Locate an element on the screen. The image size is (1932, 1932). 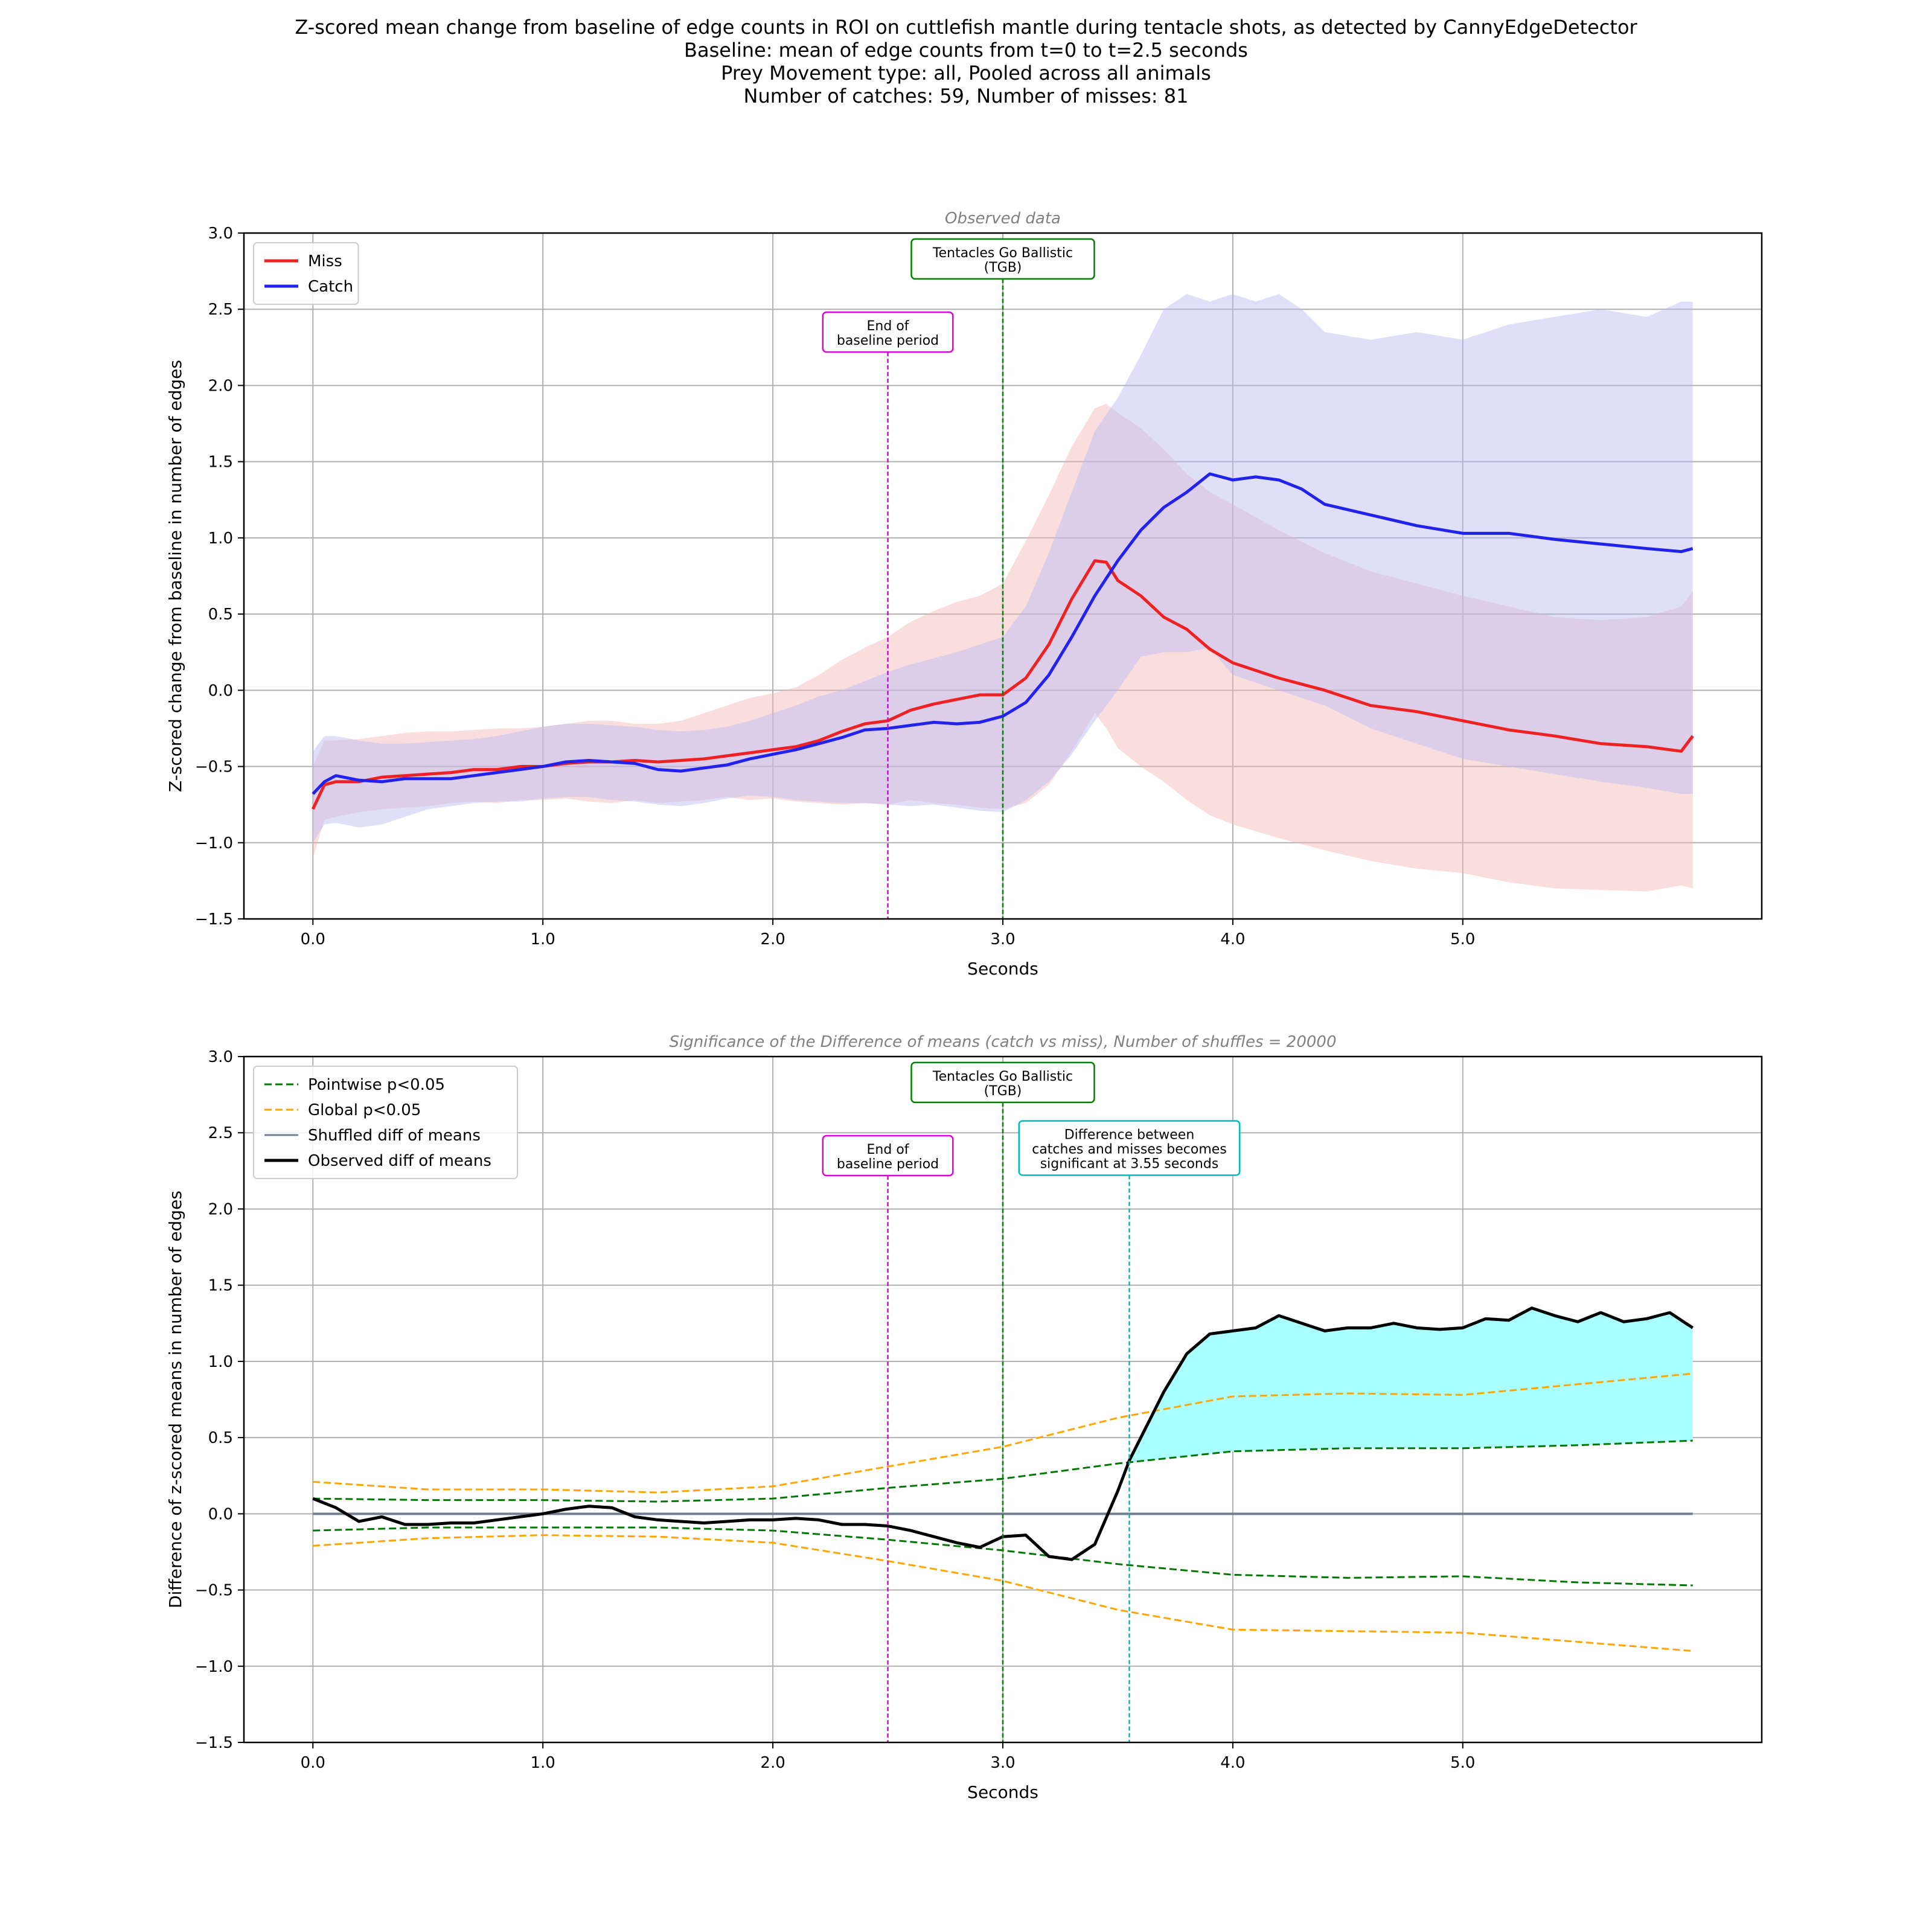
legend-label: Global p<0.05 is located at coordinates (364, 1110).